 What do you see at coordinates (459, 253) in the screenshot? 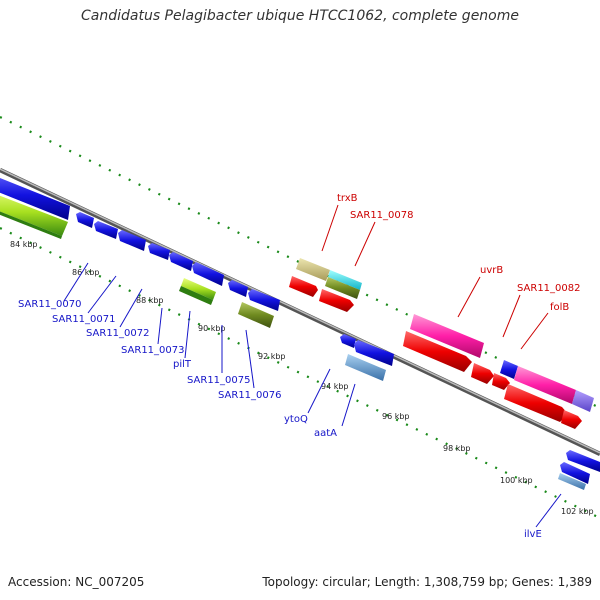
I see `forward-gene-labels: trxB SAR11_0078 uvrB SAR11_0082 folB` at bounding box center [459, 253].